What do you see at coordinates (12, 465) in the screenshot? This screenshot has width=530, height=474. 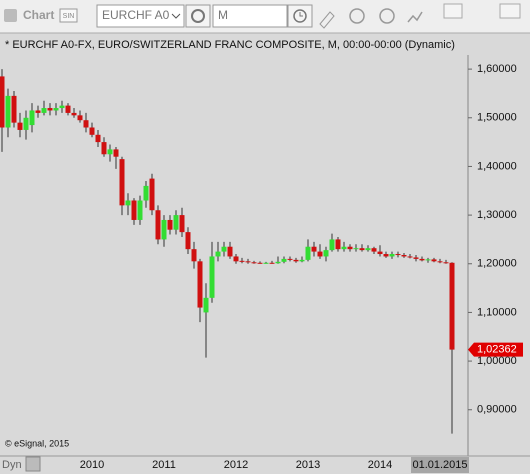 I see `mode-label: Dyn` at bounding box center [12, 465].